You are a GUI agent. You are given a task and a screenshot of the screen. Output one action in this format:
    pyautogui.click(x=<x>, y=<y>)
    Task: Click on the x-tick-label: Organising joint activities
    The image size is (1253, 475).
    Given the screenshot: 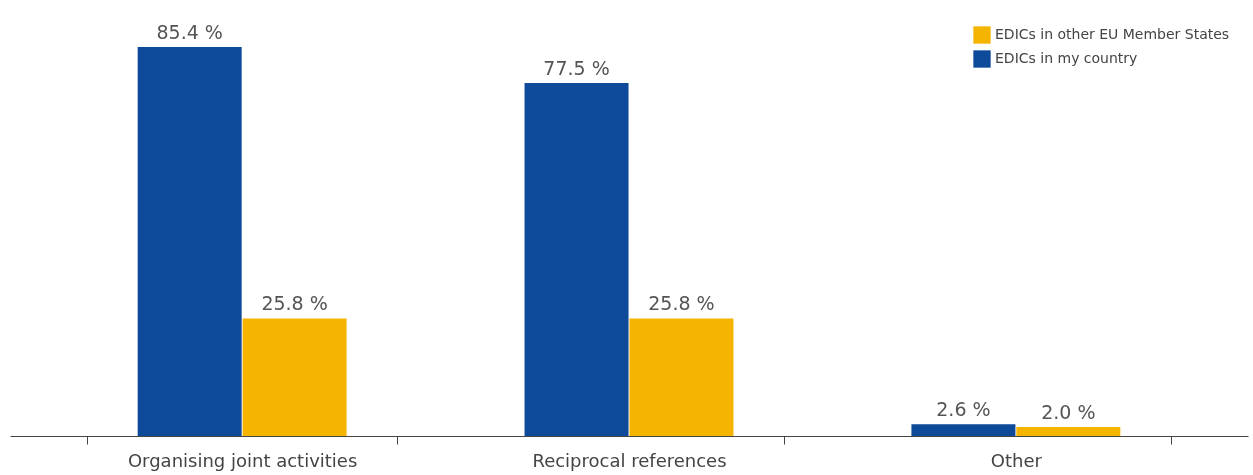 What is the action you would take?
    pyautogui.click(x=242, y=460)
    